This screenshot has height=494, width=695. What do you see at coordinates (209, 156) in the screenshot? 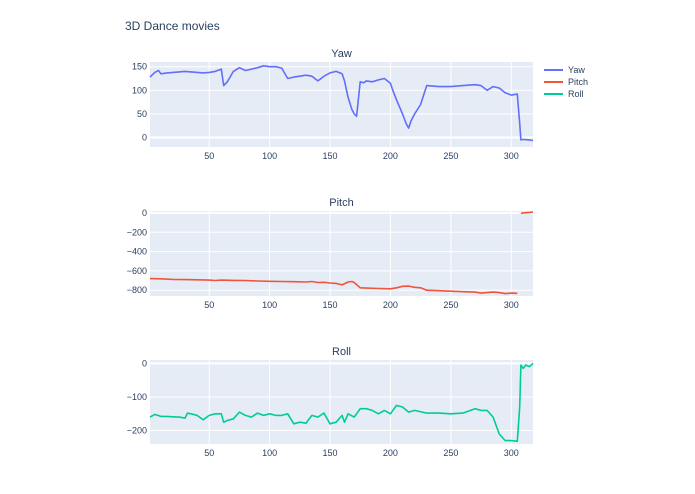
I see `yaw-x-tick-label: 50` at bounding box center [209, 156].